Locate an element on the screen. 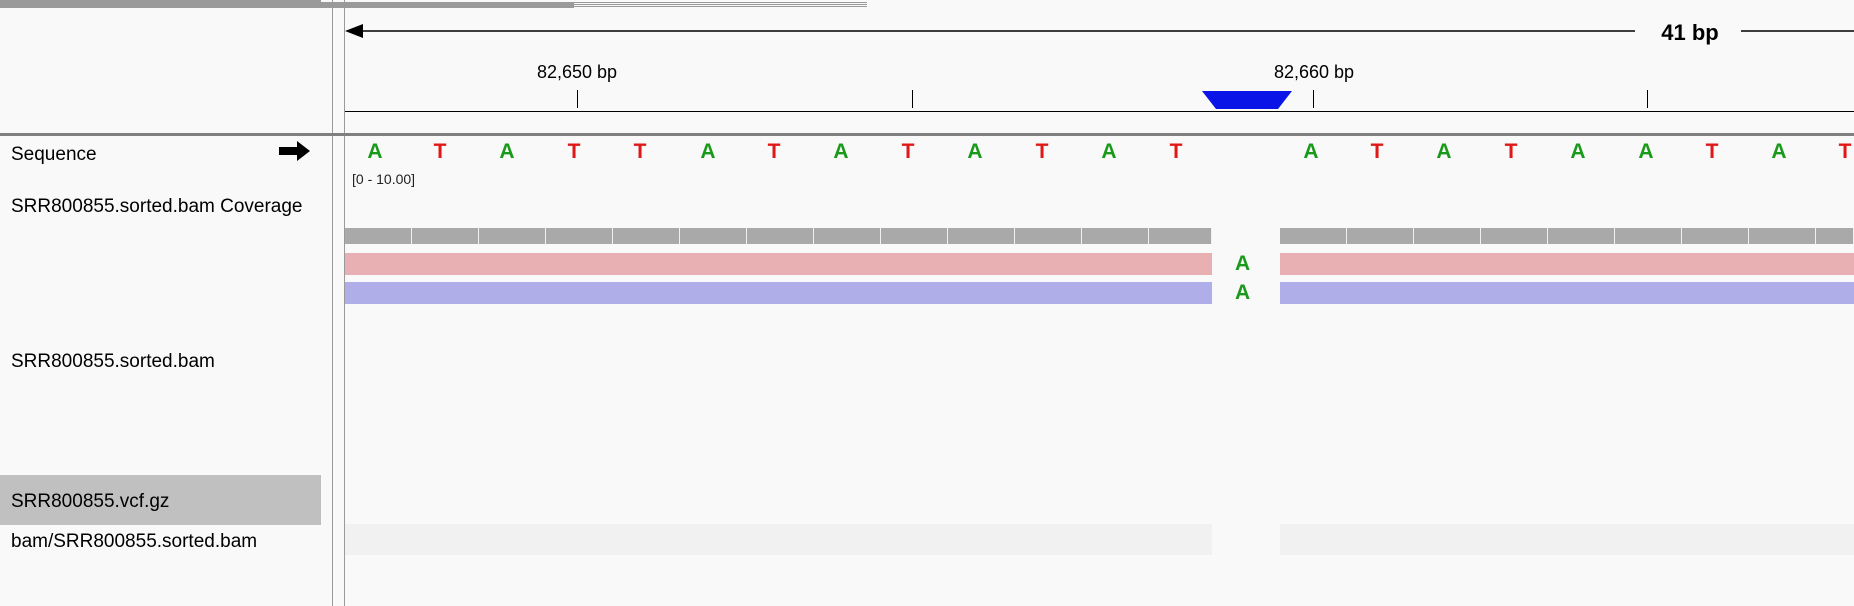 The image size is (1854, 606). span-arrow is located at coordinates (1099, 31).